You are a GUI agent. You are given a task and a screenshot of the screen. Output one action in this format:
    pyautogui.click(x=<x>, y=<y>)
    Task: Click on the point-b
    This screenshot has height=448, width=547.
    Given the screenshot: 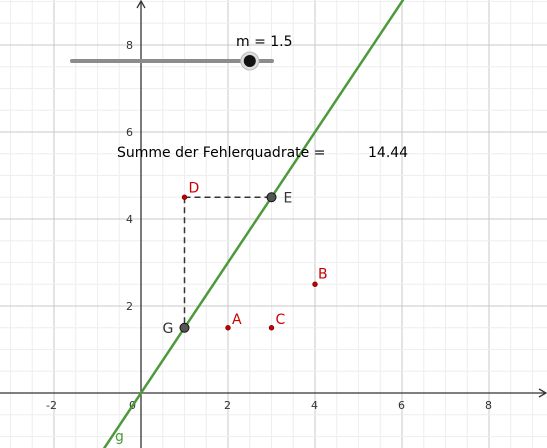 What is the action you would take?
    pyautogui.click(x=315, y=284)
    